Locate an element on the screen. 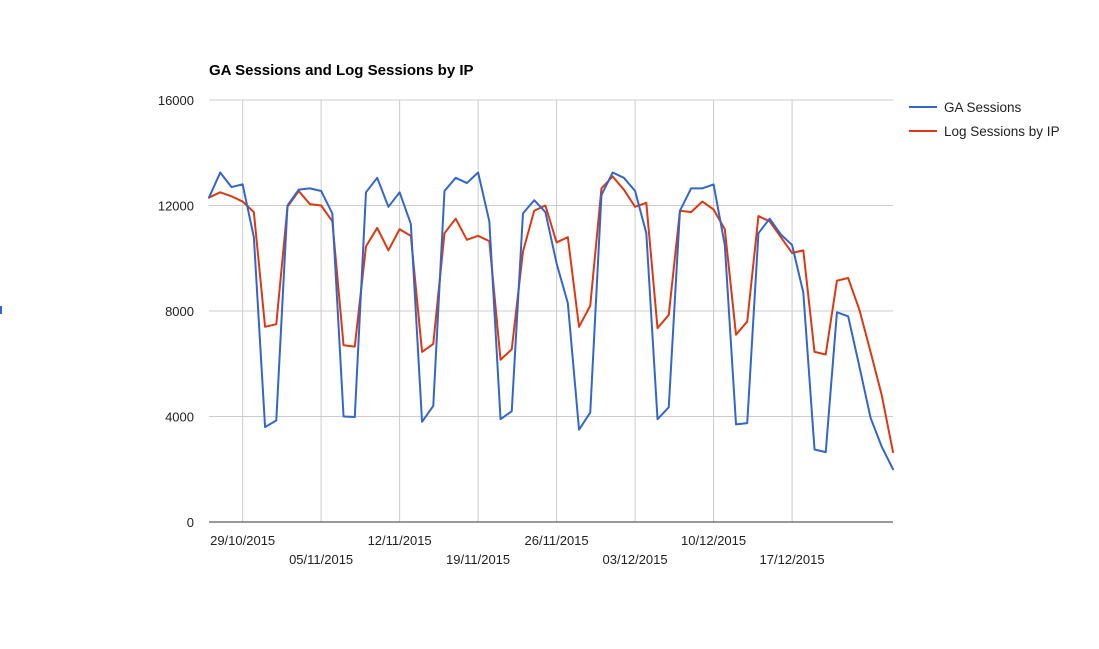 This screenshot has height=649, width=1099. left-edge-marker is located at coordinates (1, 310).